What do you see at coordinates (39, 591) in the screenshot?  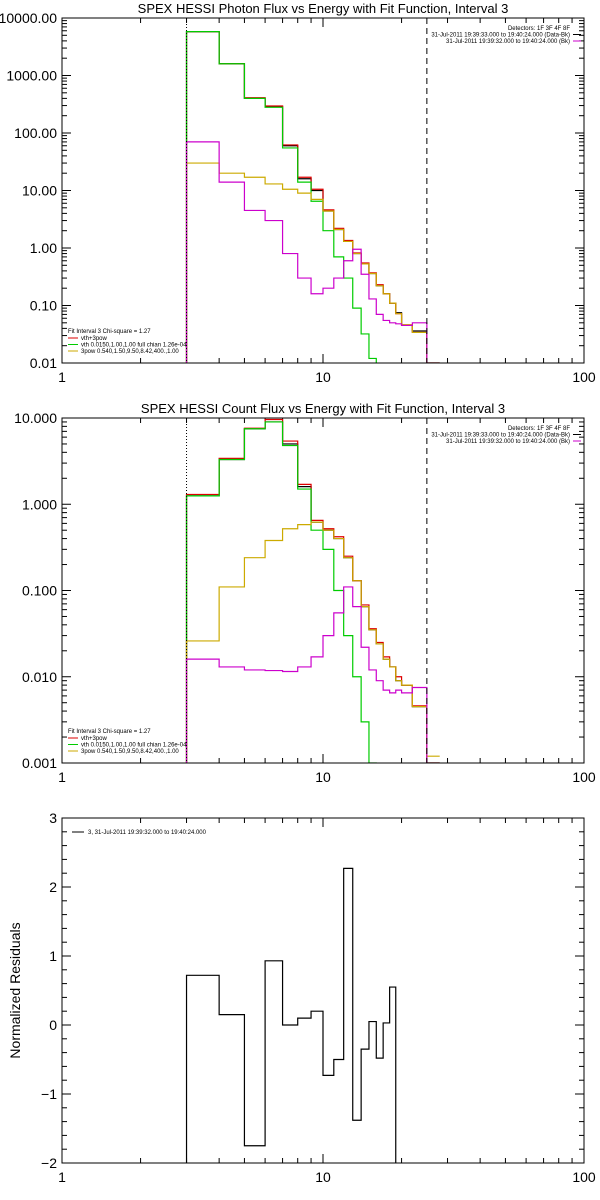 I see `y-tick-label: 0.100` at bounding box center [39, 591].